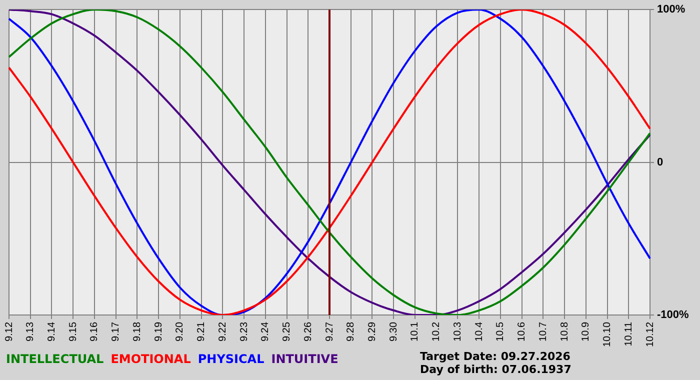 The image size is (700, 380). I want to click on x-tick-label: 10.6, so click(522, 332).